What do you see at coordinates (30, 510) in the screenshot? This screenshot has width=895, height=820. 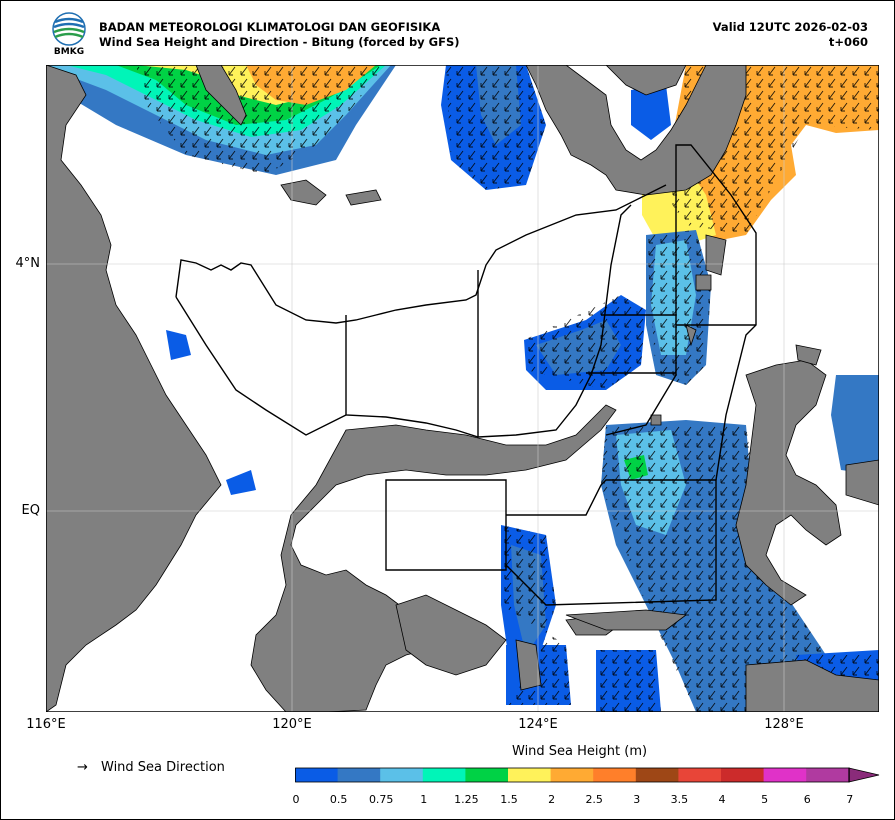 I see `lat-label-eq: EQ` at bounding box center [30, 510].